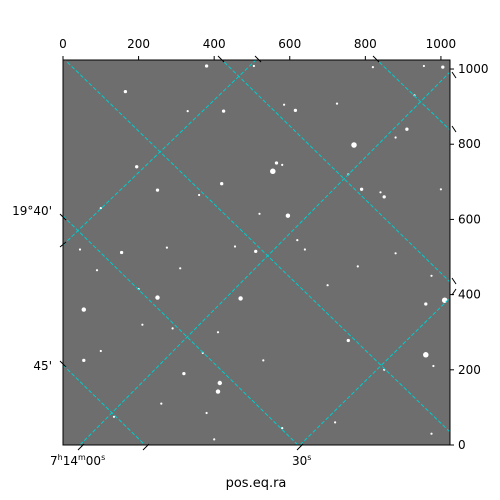 The width and height of the screenshot is (500, 500). What do you see at coordinates (63, 44) in the screenshot?
I see `top-tick-label: 0` at bounding box center [63, 44].